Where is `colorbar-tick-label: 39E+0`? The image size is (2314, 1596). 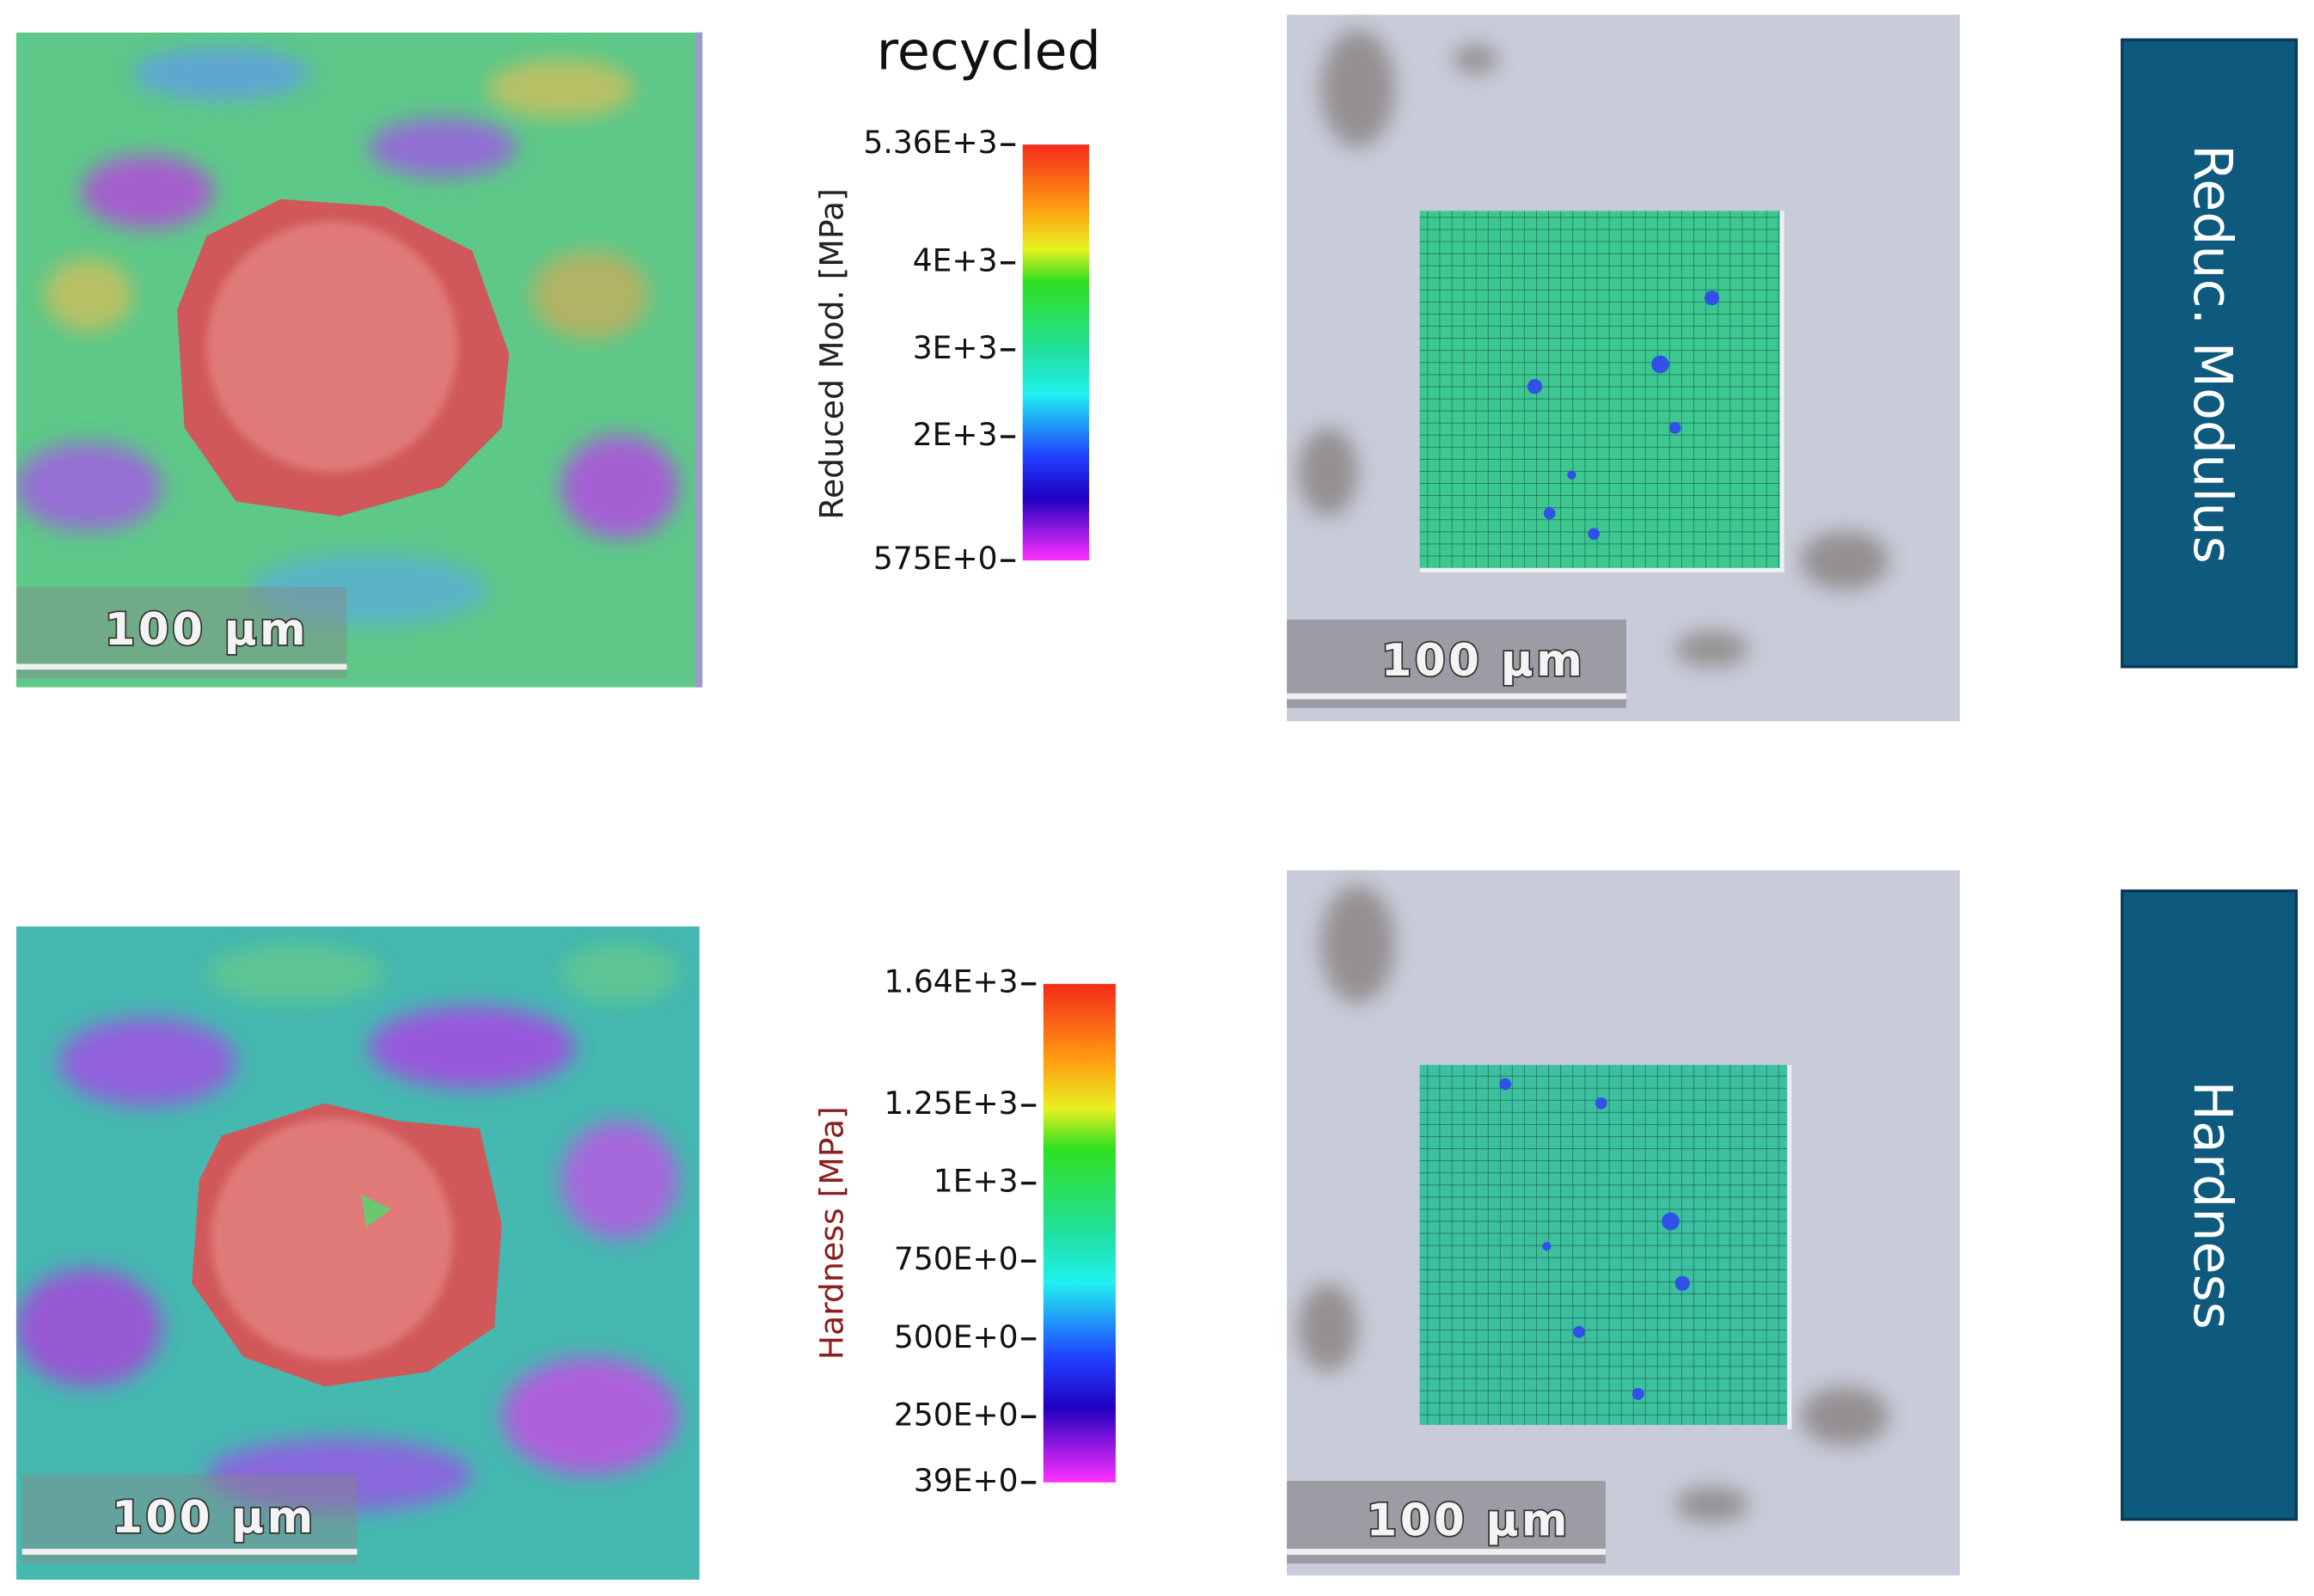
colorbar-tick-label: 39E+0 is located at coordinates (967, 1481).